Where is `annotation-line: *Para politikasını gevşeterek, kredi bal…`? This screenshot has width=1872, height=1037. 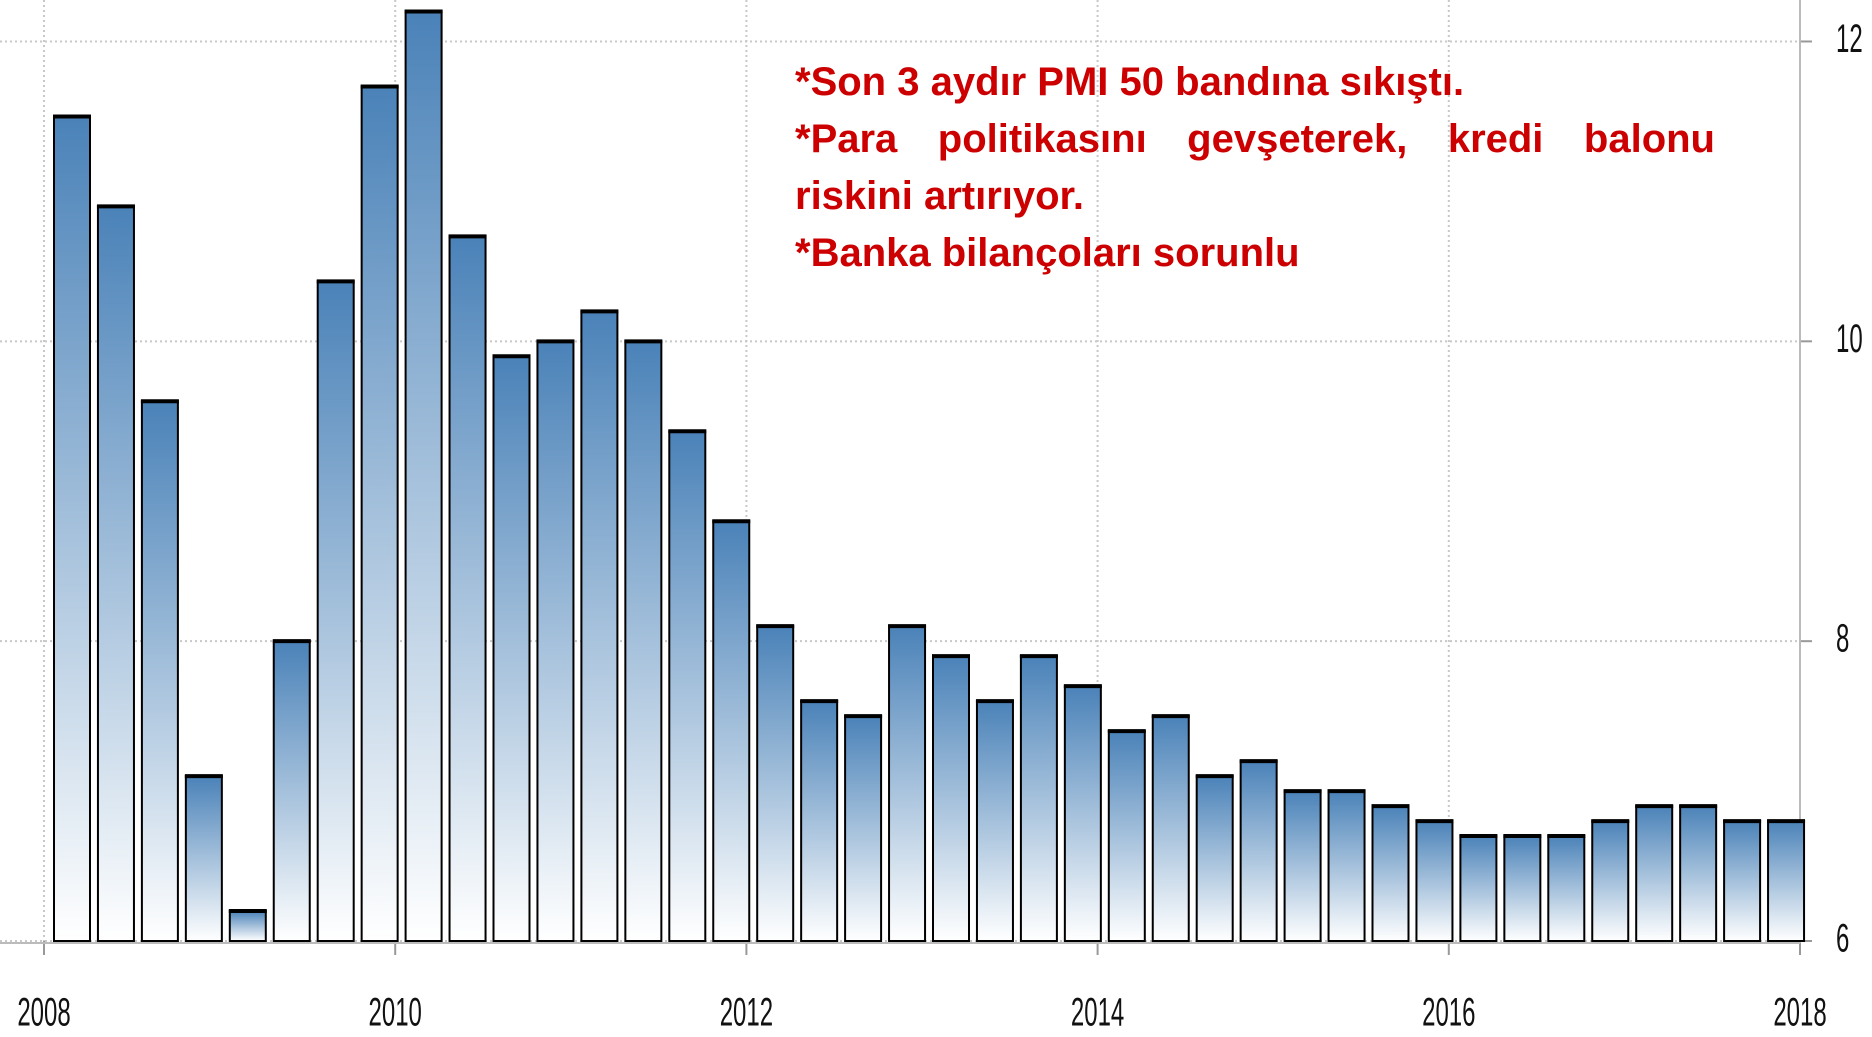
annotation-line: *Para politikasını gevşeterek, kredi bal… is located at coordinates (1255, 167).